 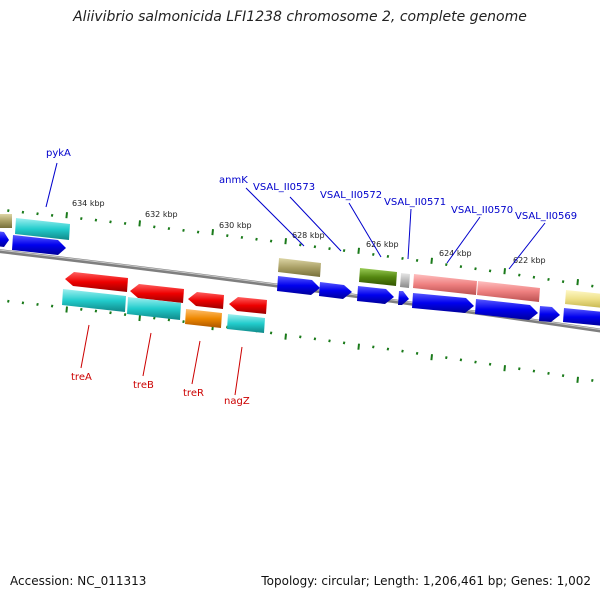 I want to click on feature-darkgreen, so click(x=378, y=277).